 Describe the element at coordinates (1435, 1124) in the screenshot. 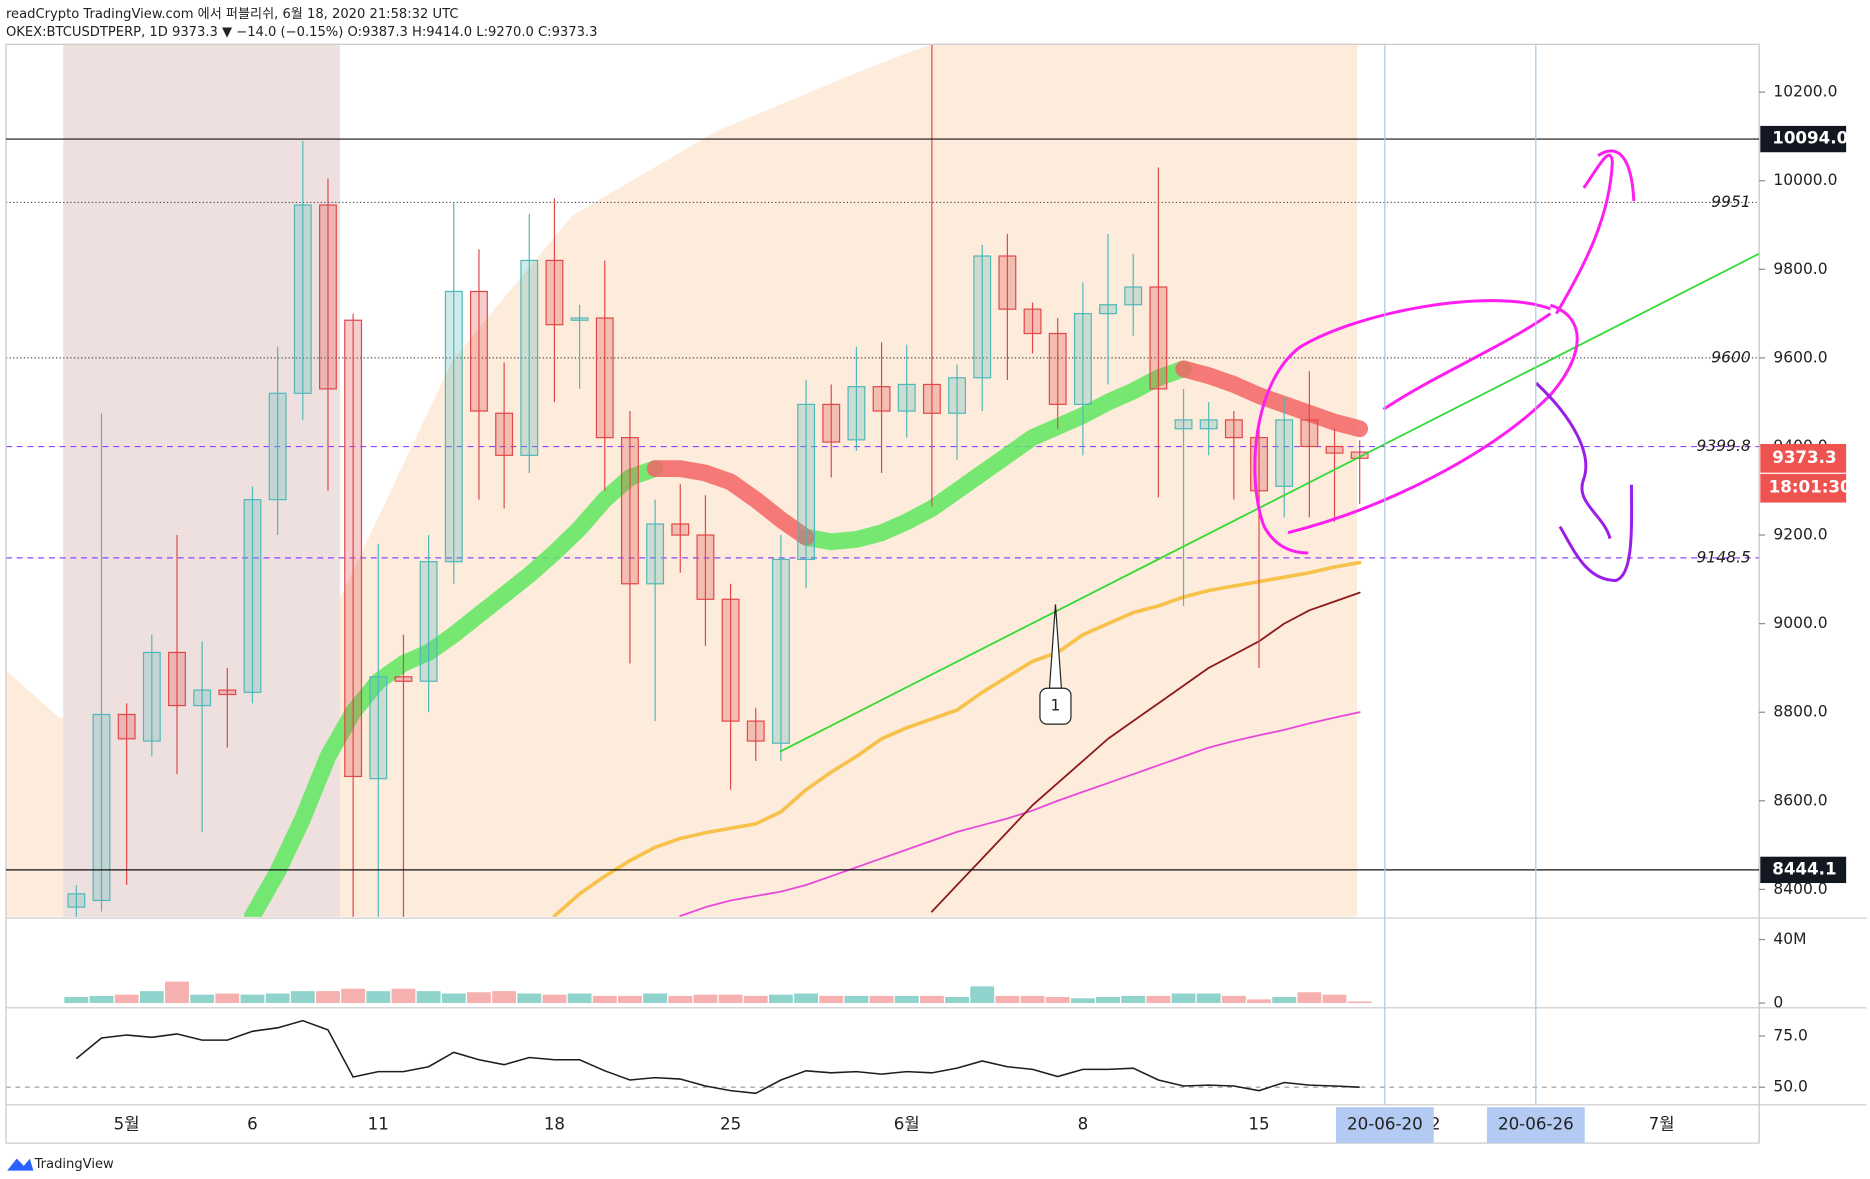

I see `x-tick-label: 2` at that location.